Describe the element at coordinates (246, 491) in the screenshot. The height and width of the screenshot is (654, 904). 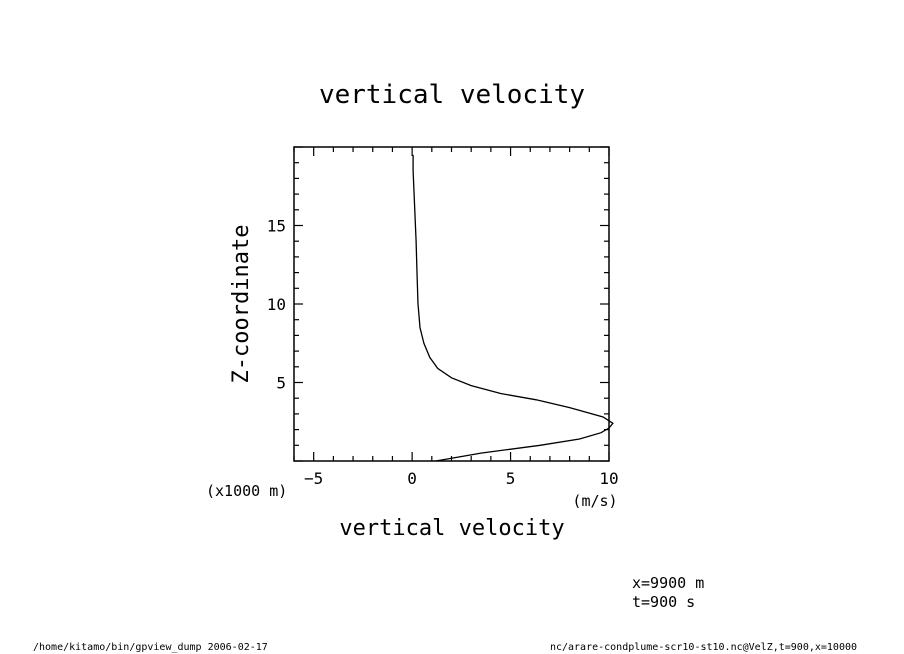
I see `y-axis-unit: (x1000 m)` at that location.